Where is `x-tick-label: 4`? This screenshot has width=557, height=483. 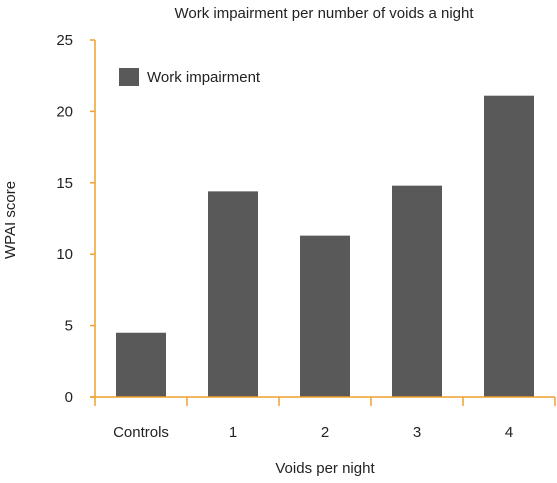 x-tick-label: 4 is located at coordinates (509, 432).